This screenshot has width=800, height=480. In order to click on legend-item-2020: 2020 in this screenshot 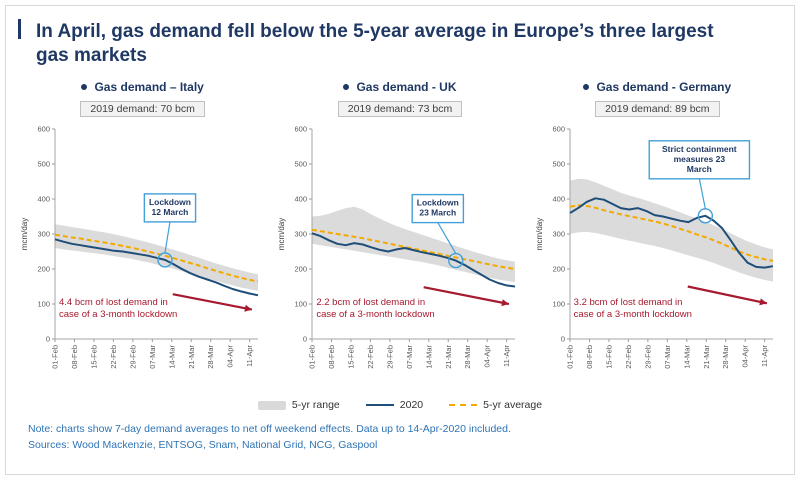, I will do `click(394, 405)`.